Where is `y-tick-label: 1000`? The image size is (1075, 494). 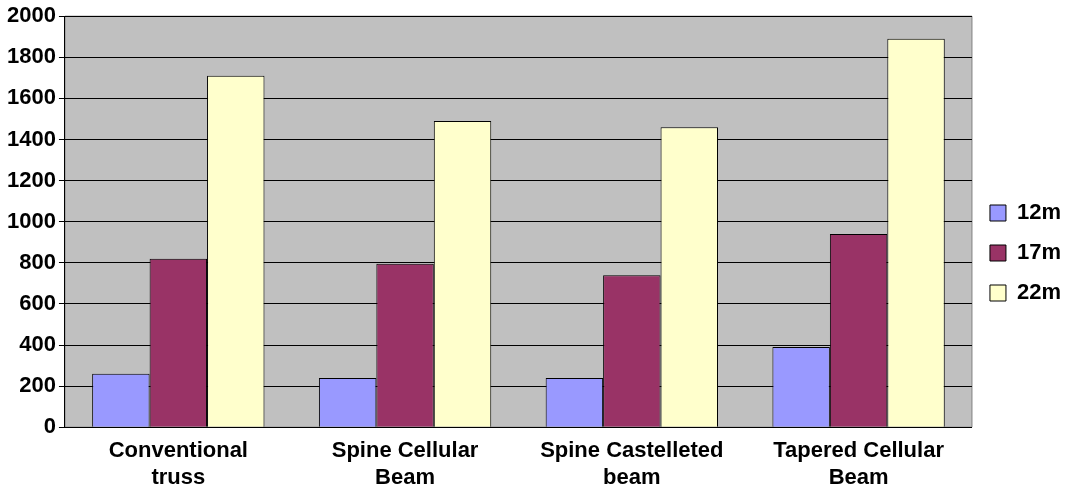
y-tick-label: 1000 is located at coordinates (31, 220).